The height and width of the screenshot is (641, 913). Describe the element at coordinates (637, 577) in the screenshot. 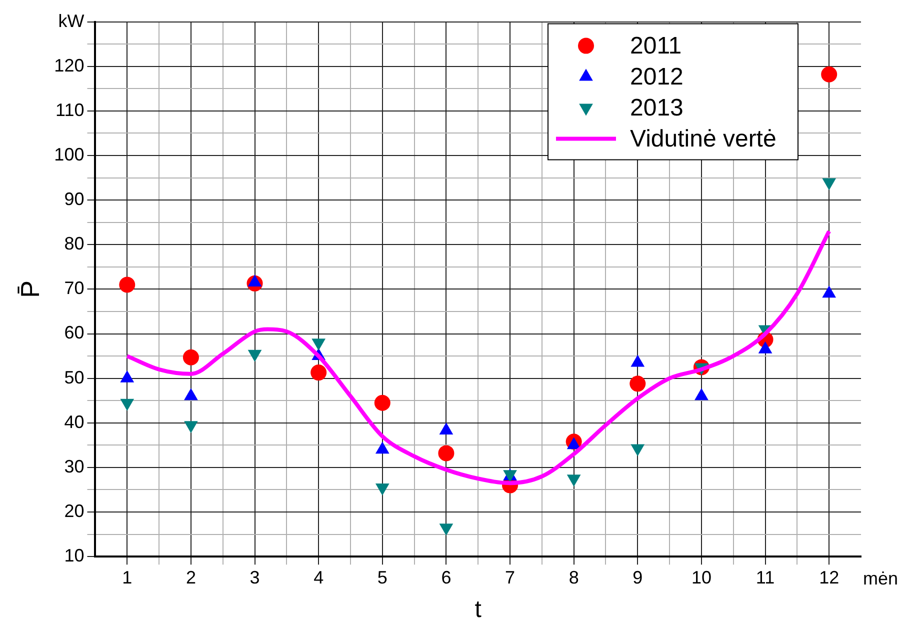

I see `x-tick-label: 9` at that location.